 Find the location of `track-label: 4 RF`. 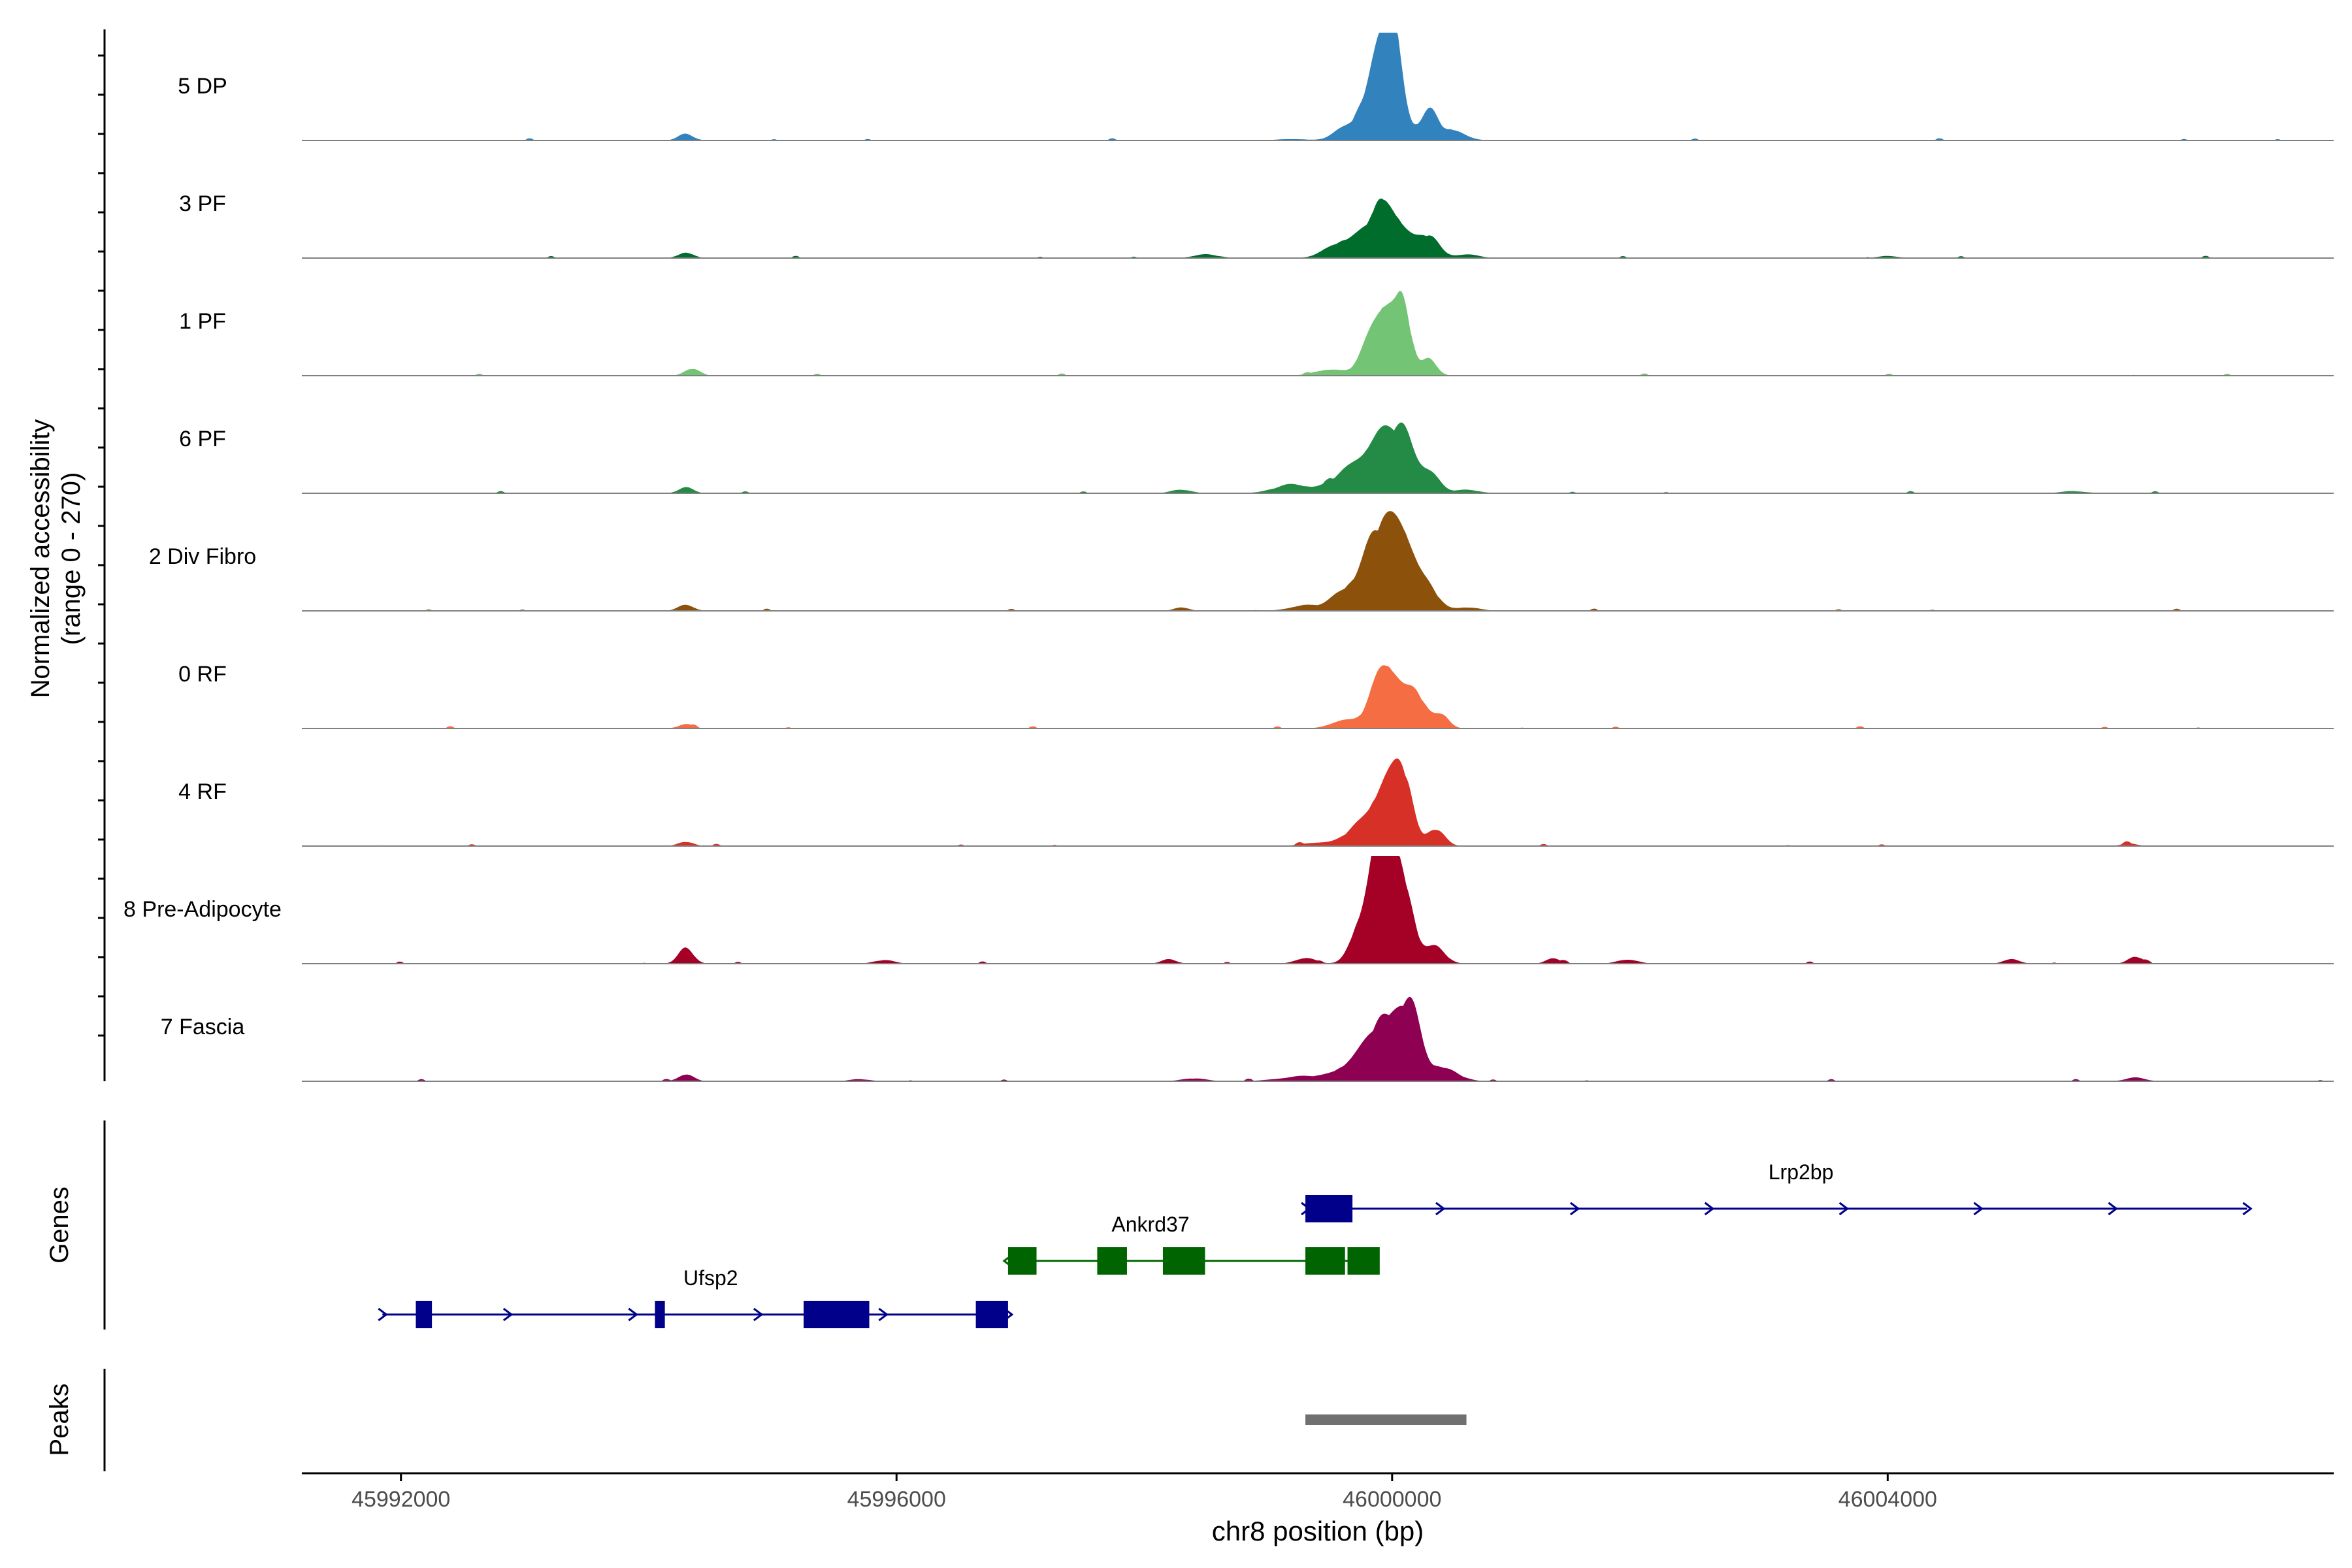

track-label: 4 RF is located at coordinates (202, 791).